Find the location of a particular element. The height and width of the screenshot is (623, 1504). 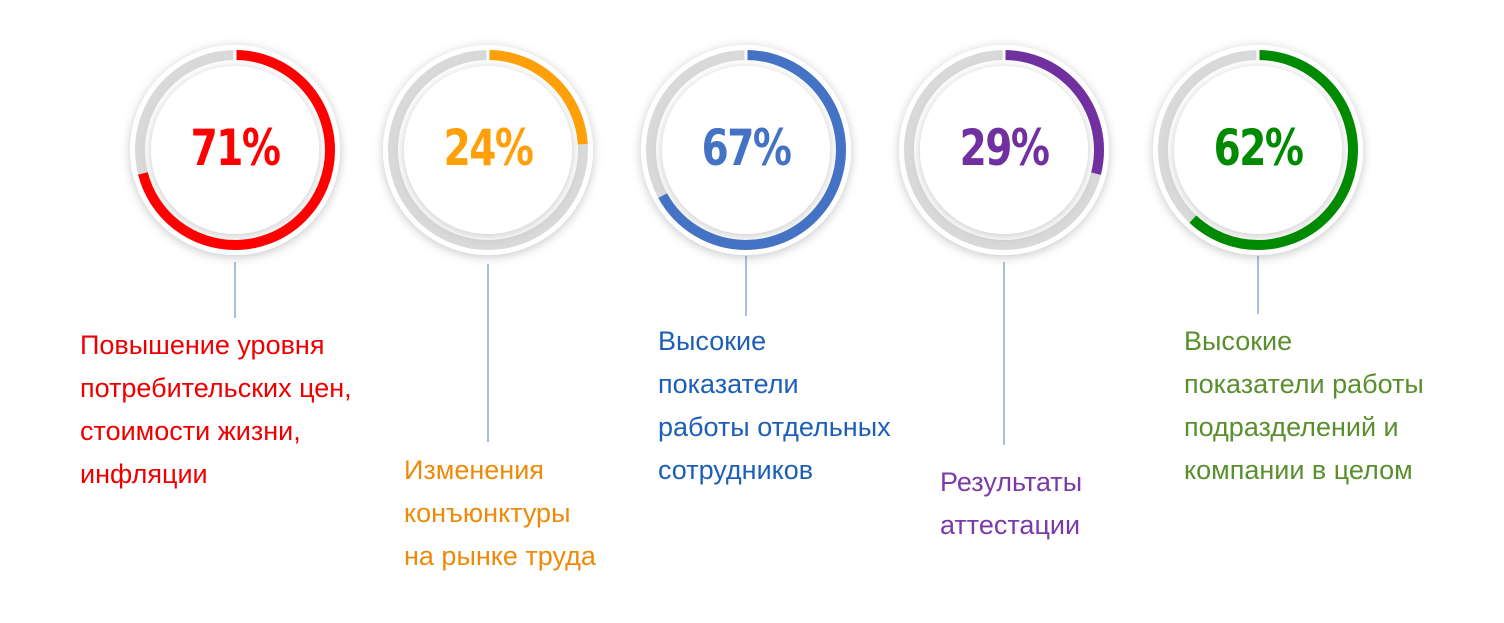

value-label-4: 29% is located at coordinates (1004, 148).